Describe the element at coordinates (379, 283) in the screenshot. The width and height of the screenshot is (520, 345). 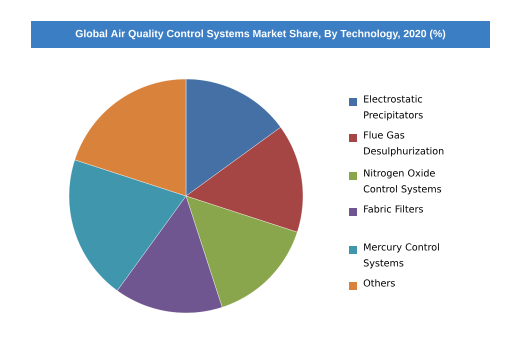
I see `legend-label: Others` at that location.